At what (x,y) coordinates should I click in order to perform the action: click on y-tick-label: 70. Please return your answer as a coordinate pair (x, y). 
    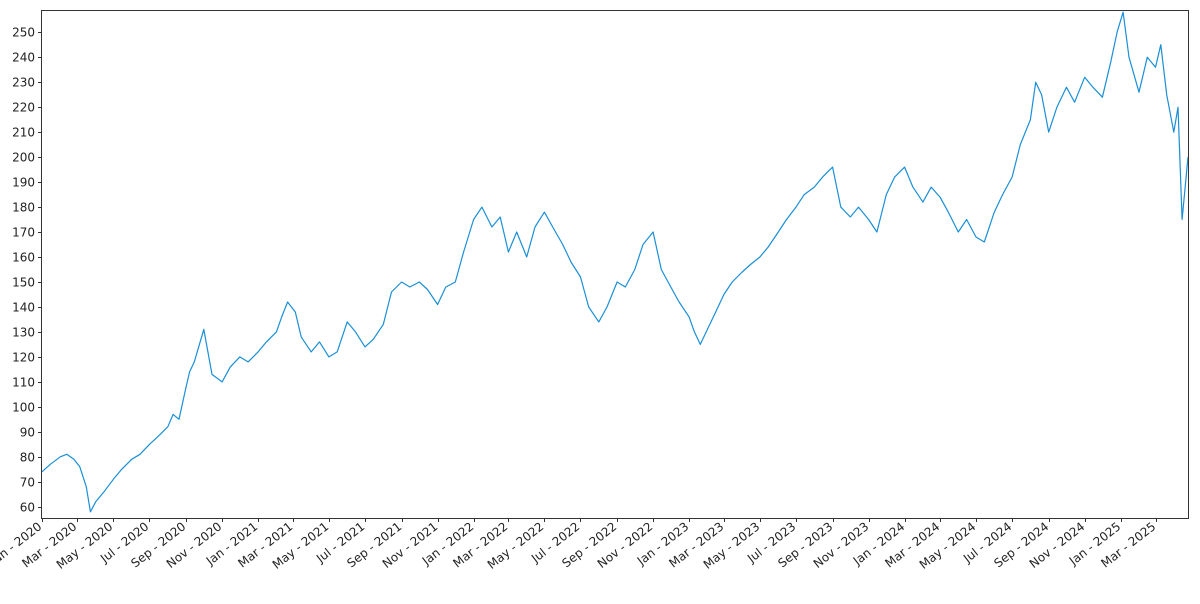
    Looking at the image, I should click on (27, 483).